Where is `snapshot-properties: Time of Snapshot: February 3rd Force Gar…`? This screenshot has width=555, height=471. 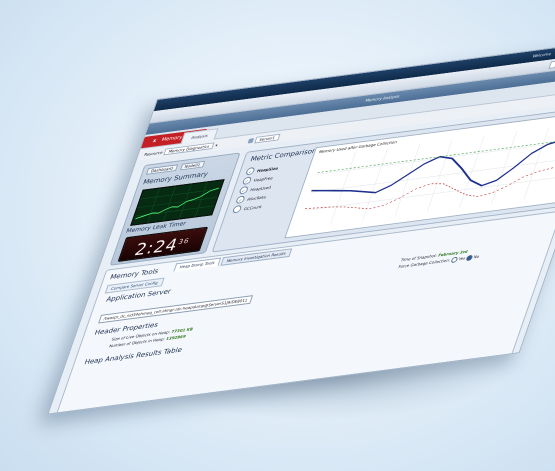 snapshot-properties: Time of Snapshot: February 3rd Force Gar… is located at coordinates (459, 256).